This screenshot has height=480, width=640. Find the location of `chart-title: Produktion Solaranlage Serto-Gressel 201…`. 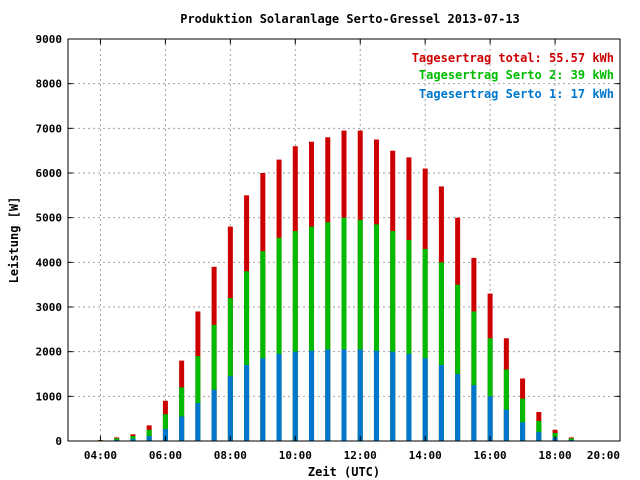

chart-title: Produktion Solaranlage Serto-Gressel 201… is located at coordinates (350, 19).